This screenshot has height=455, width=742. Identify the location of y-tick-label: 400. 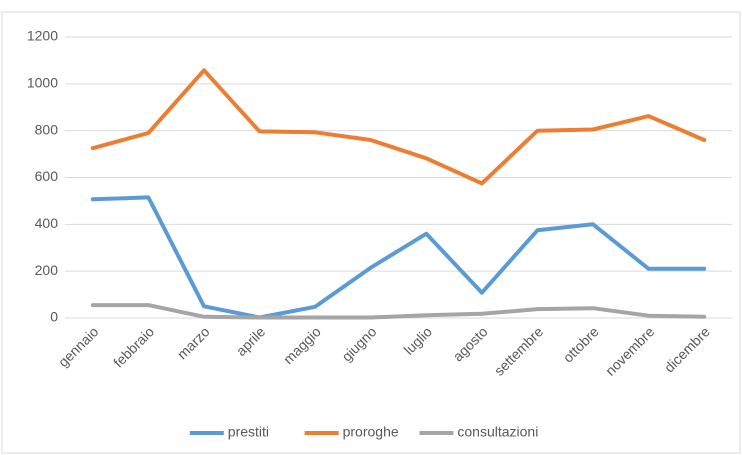
(47, 223).